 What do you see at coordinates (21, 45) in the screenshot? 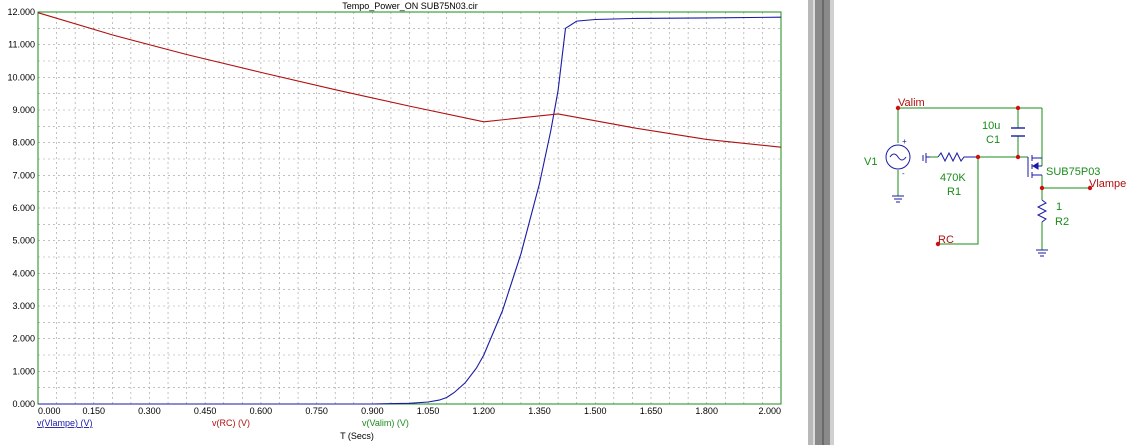
I see `y-tick-label: 11.000` at bounding box center [21, 45].